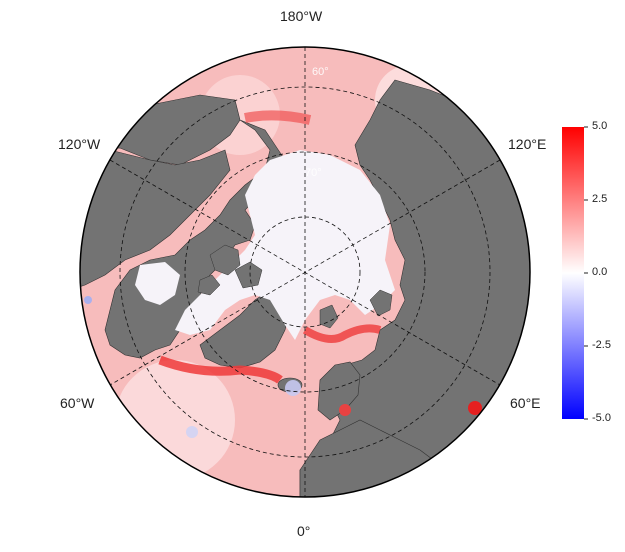 The width and height of the screenshot is (625, 552). I want to click on colorbar-tick-label: -2.5, so click(601, 345).